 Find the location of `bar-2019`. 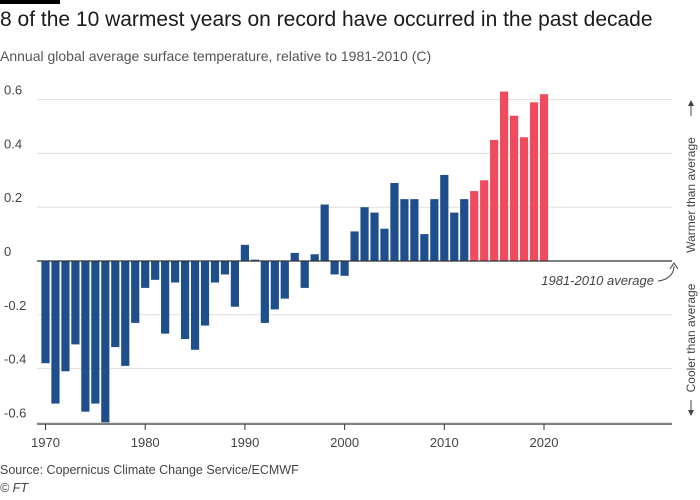

bar-2019 is located at coordinates (534, 181).